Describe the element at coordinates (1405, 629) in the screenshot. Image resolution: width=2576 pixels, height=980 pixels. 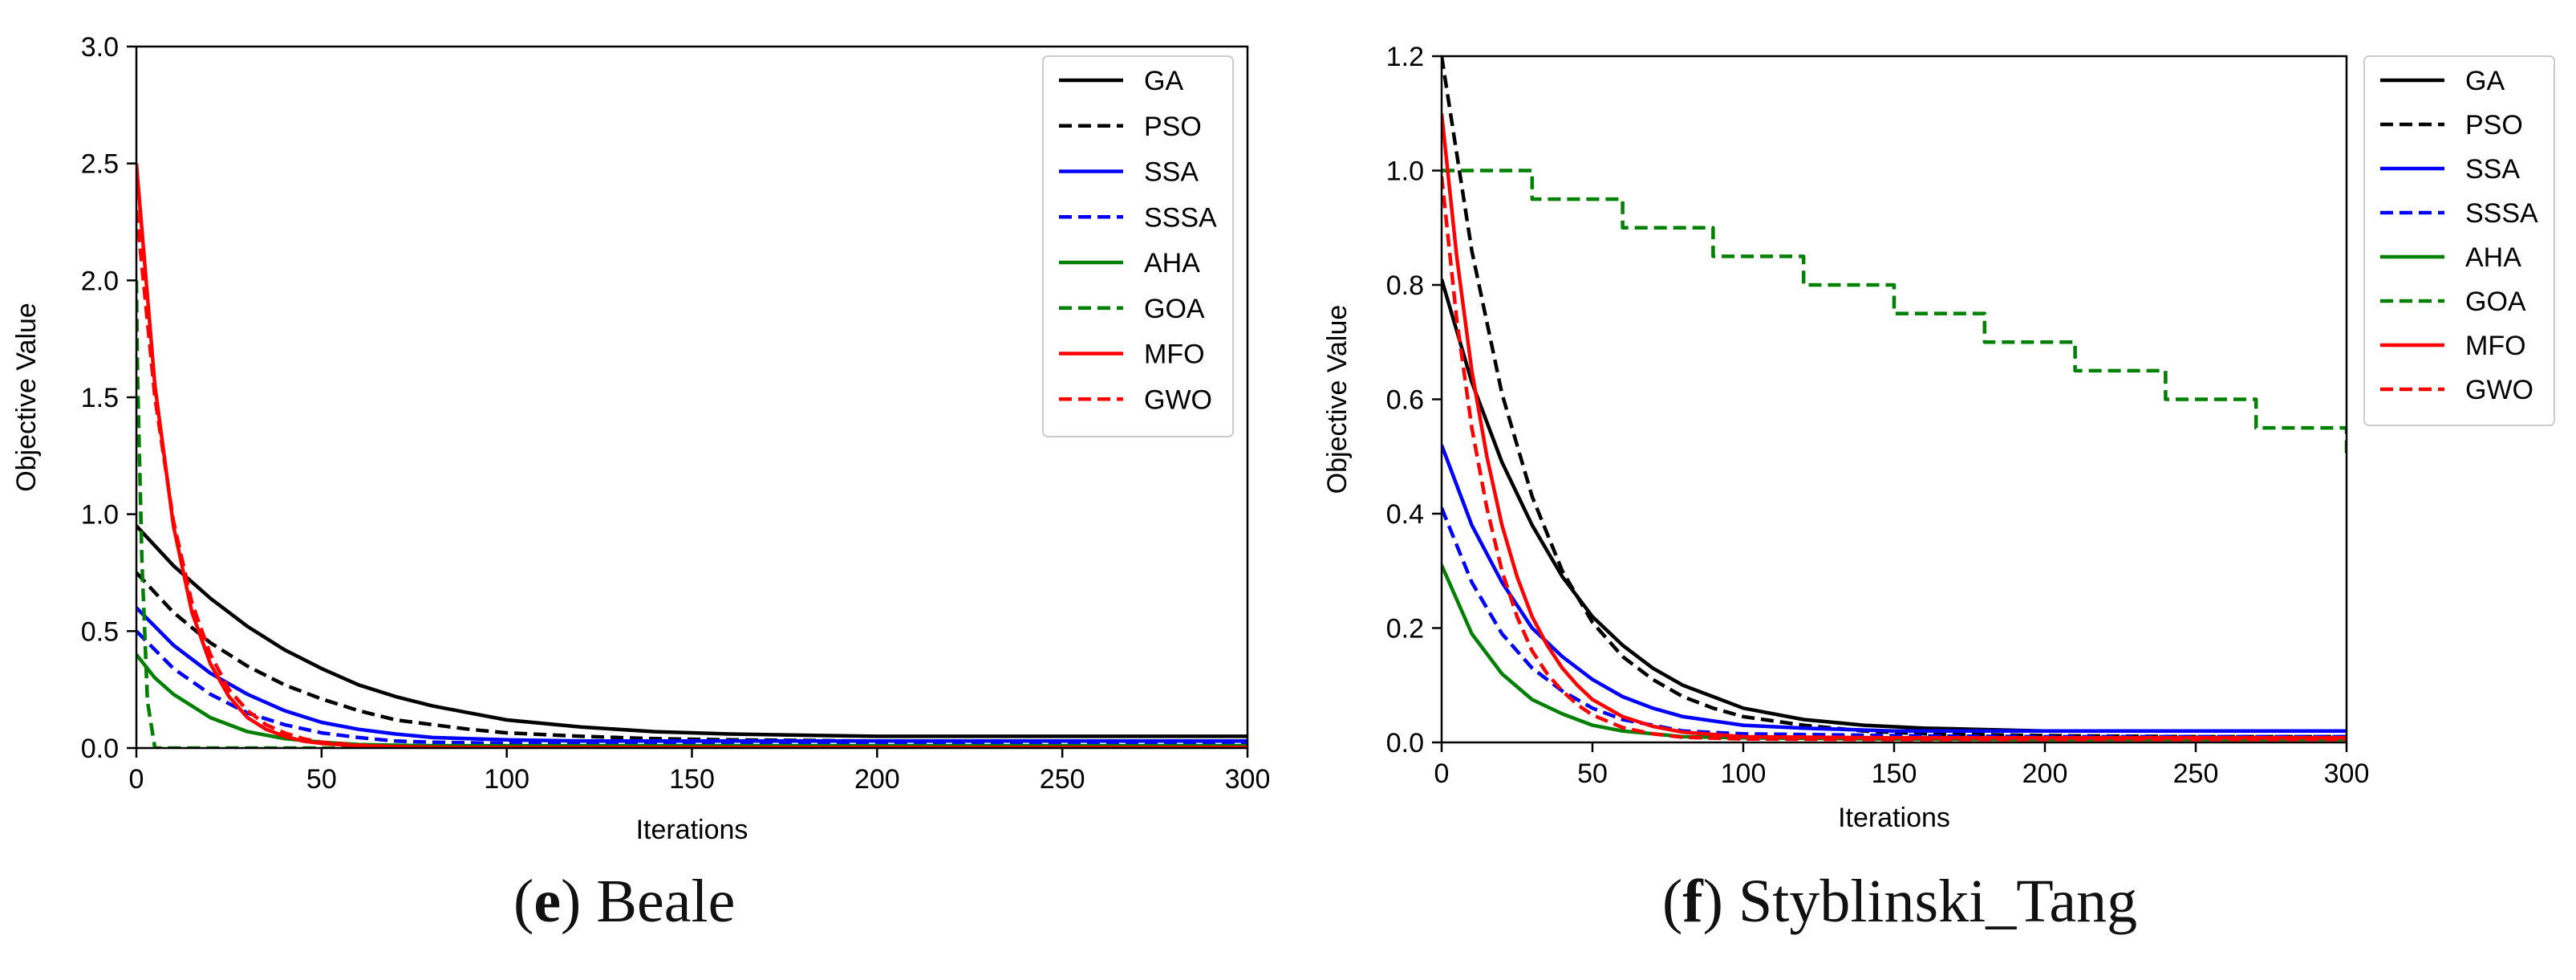
I see `styblinski-tang-ytick-label: 0.2` at that location.